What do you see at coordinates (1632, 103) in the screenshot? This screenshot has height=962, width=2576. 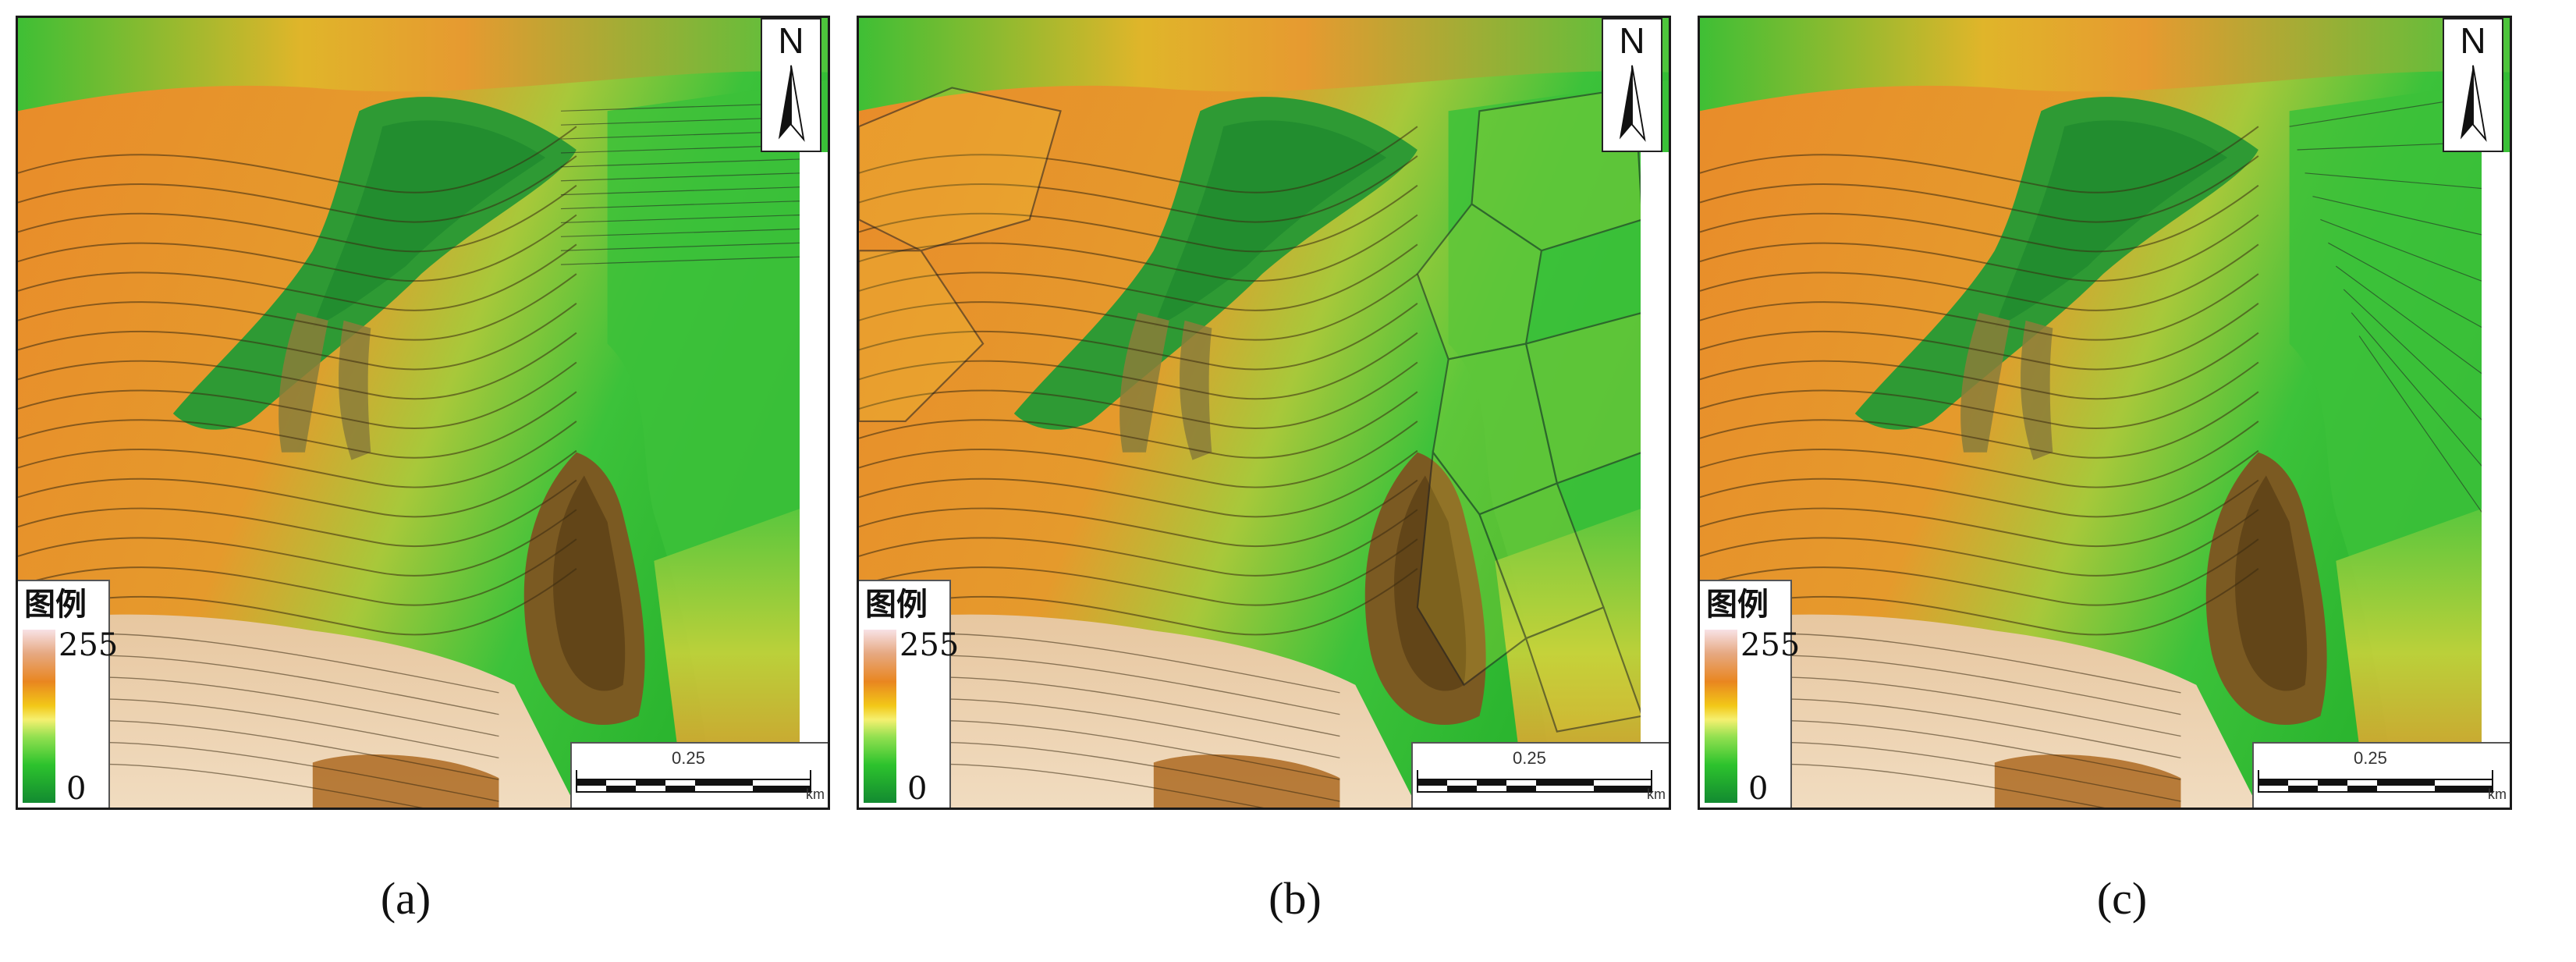 I see `north-arrow-icon` at bounding box center [1632, 103].